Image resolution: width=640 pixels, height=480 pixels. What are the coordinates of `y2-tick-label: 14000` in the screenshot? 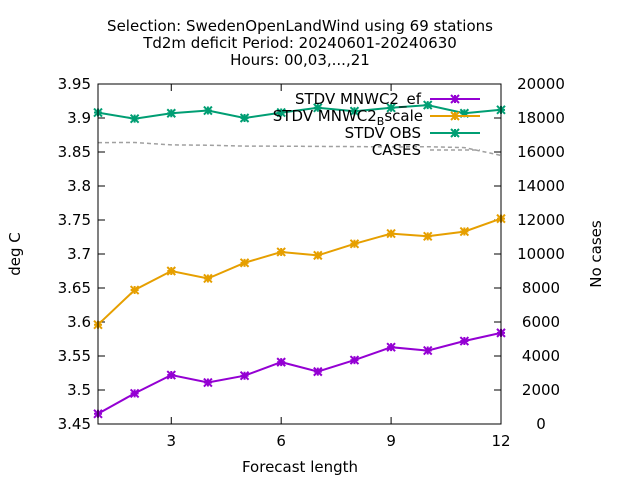 It's located at (541, 186).